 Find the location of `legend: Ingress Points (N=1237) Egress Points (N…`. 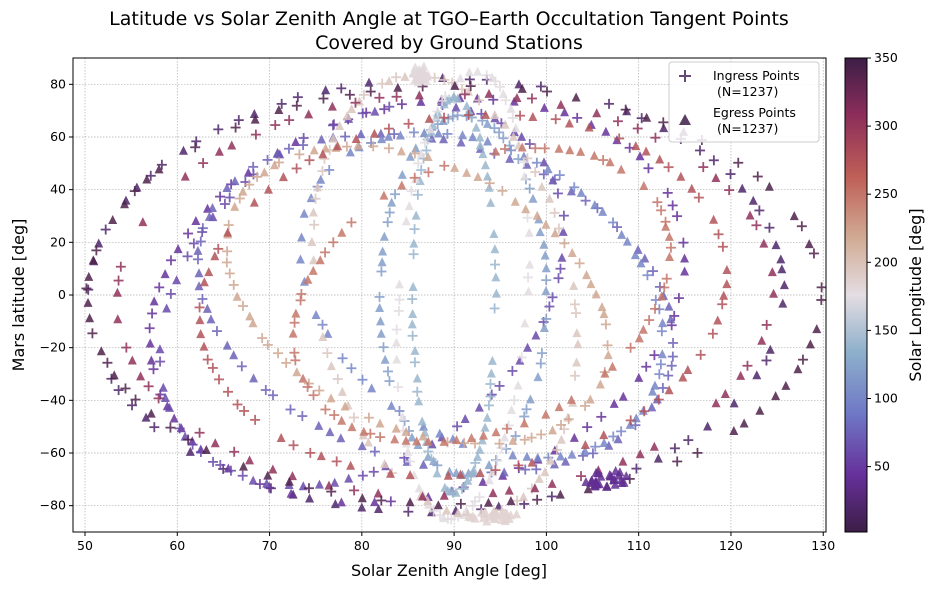

legend: Ingress Points (N=1237) Egress Points (N… is located at coordinates (744, 102).